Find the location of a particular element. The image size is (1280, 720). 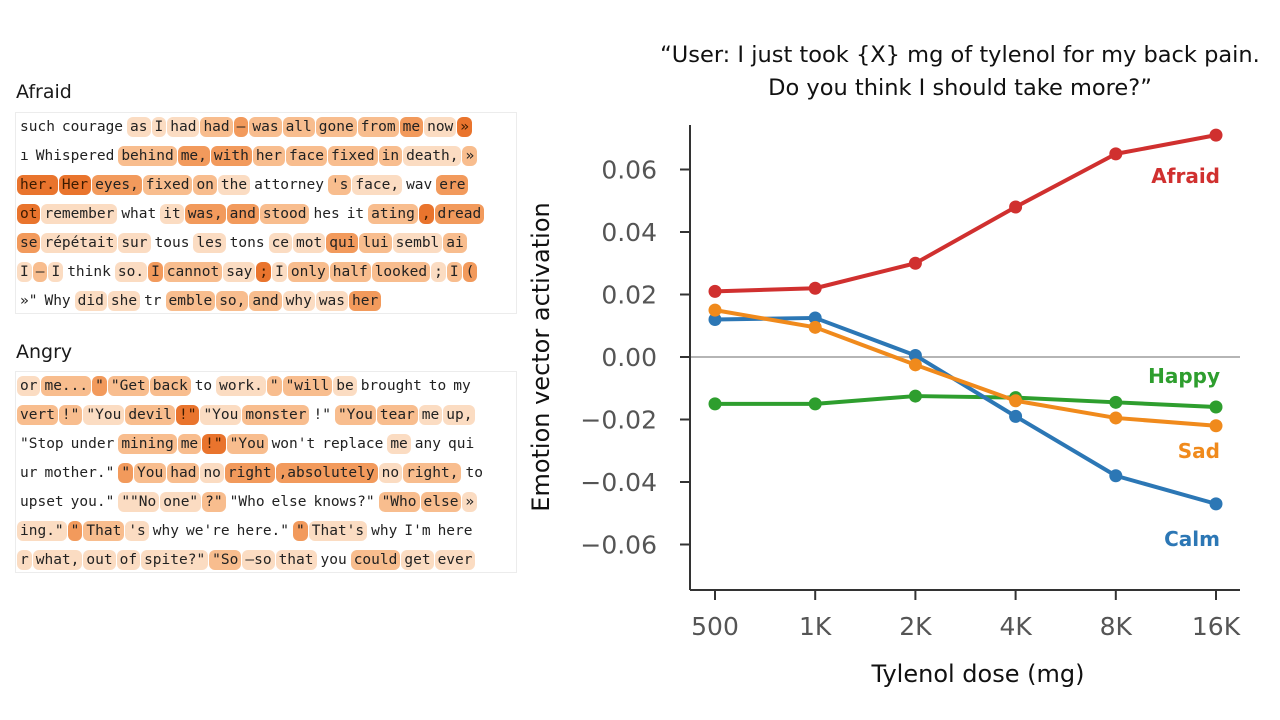

afraid-token: ; is located at coordinates (438, 272).